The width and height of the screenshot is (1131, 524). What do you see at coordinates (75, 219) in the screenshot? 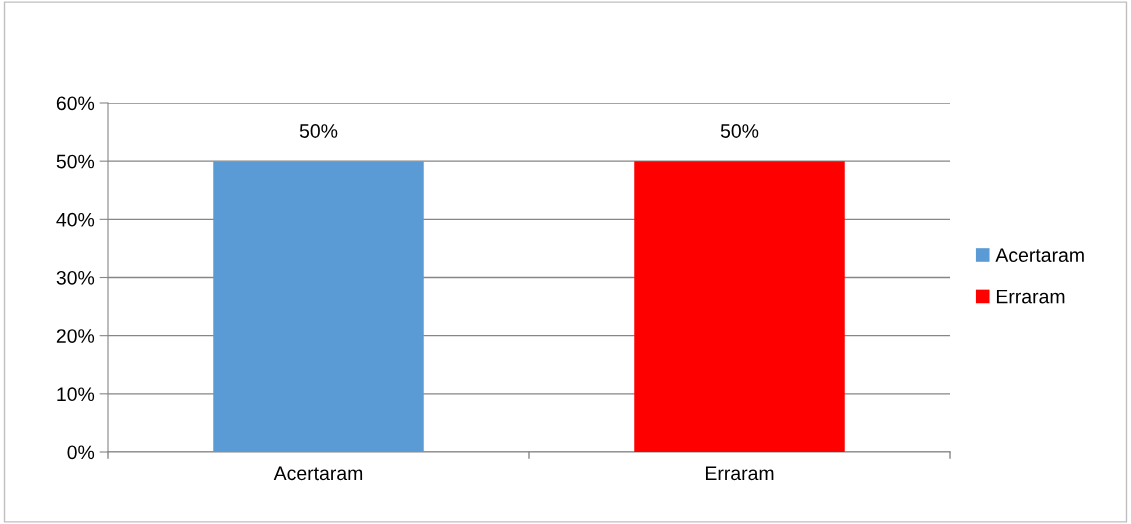
I see `y-tick-label: 40%` at bounding box center [75, 219].